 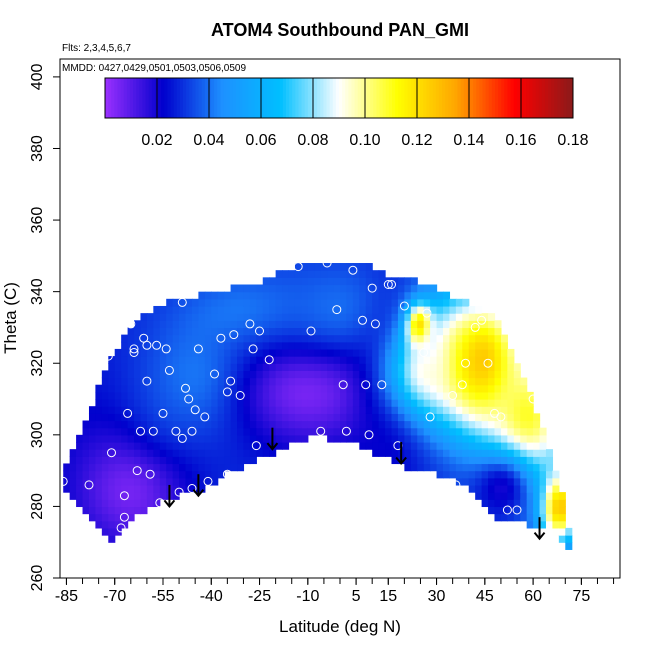 What do you see at coordinates (234, 335) in the screenshot?
I see `sample-point` at bounding box center [234, 335].